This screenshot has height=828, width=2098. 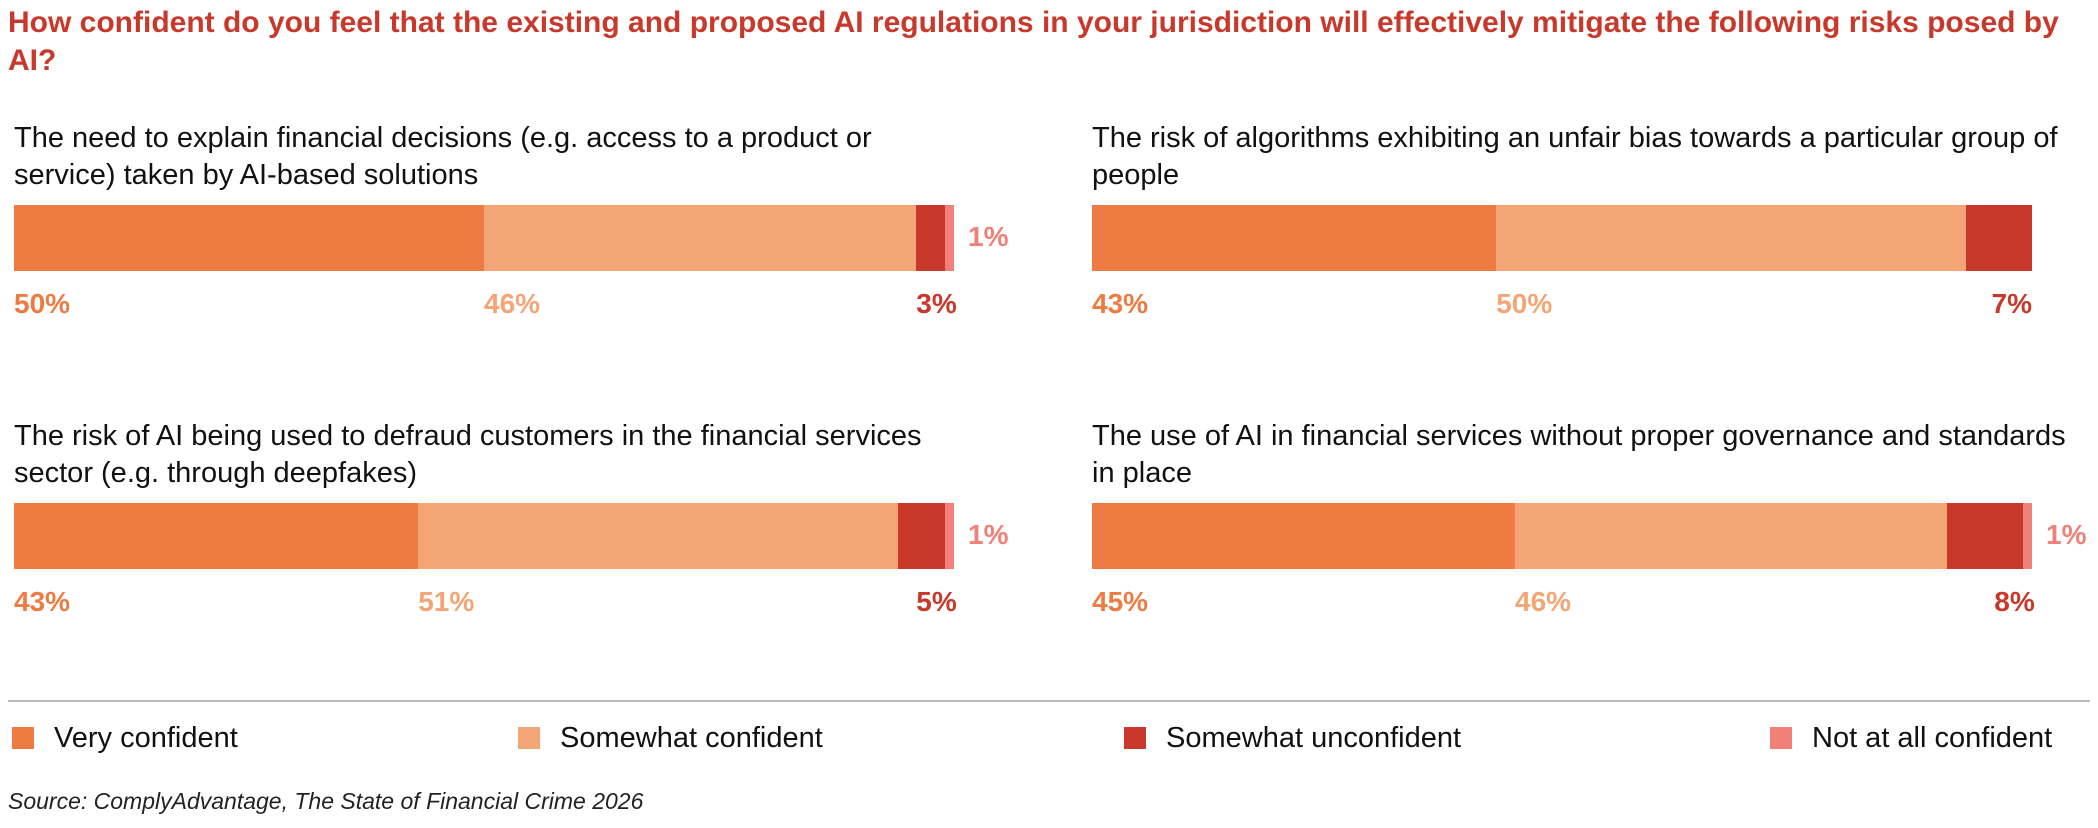 I want to click on data-label-very-confident: 45%, so click(x=1120, y=601).